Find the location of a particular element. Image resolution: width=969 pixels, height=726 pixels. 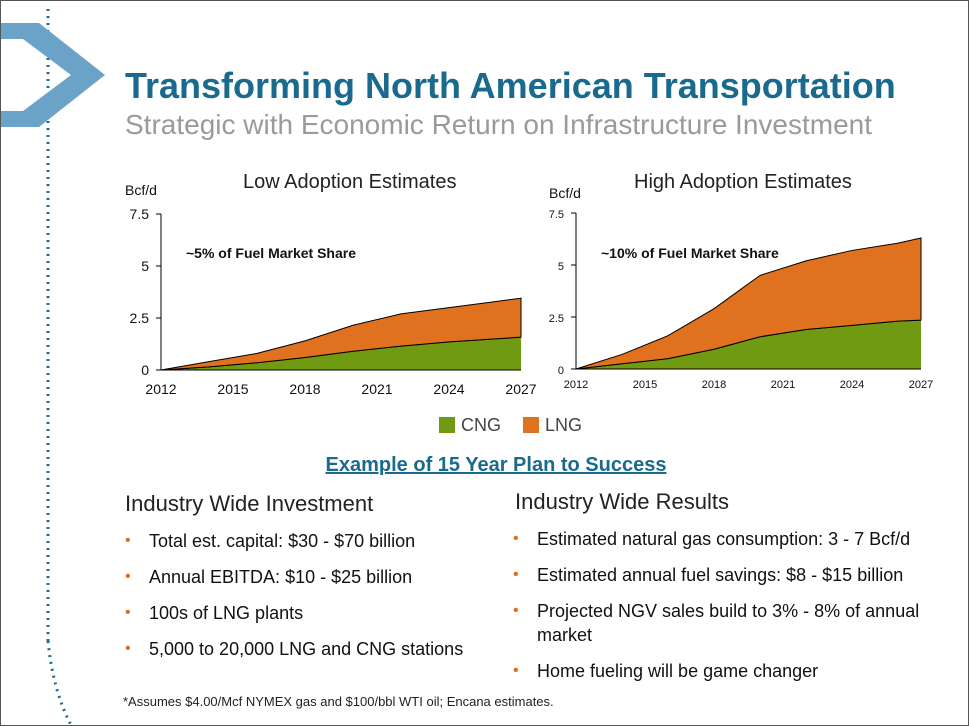

left-column-heading: Industry Wide Investment is located at coordinates (249, 503).